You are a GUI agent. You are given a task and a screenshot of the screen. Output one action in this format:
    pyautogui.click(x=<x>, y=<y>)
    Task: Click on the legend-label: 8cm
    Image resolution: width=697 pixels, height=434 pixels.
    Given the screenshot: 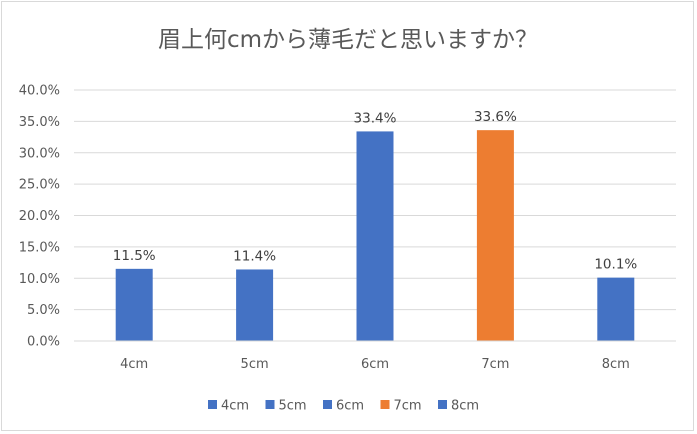 What is the action you would take?
    pyautogui.click(x=465, y=406)
    